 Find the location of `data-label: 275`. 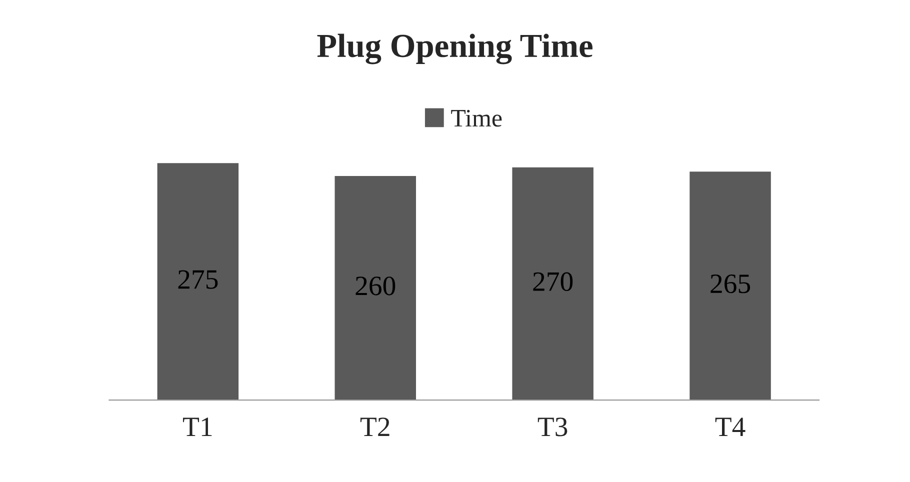

data-label: 275 is located at coordinates (198, 279).